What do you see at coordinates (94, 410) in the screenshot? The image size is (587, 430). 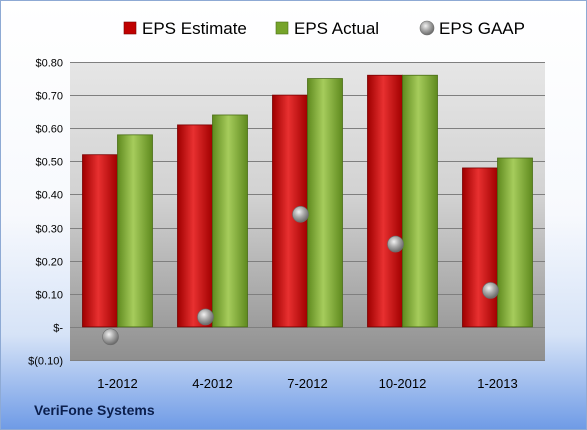 I see `company-name: VeriFone Systems` at bounding box center [94, 410].